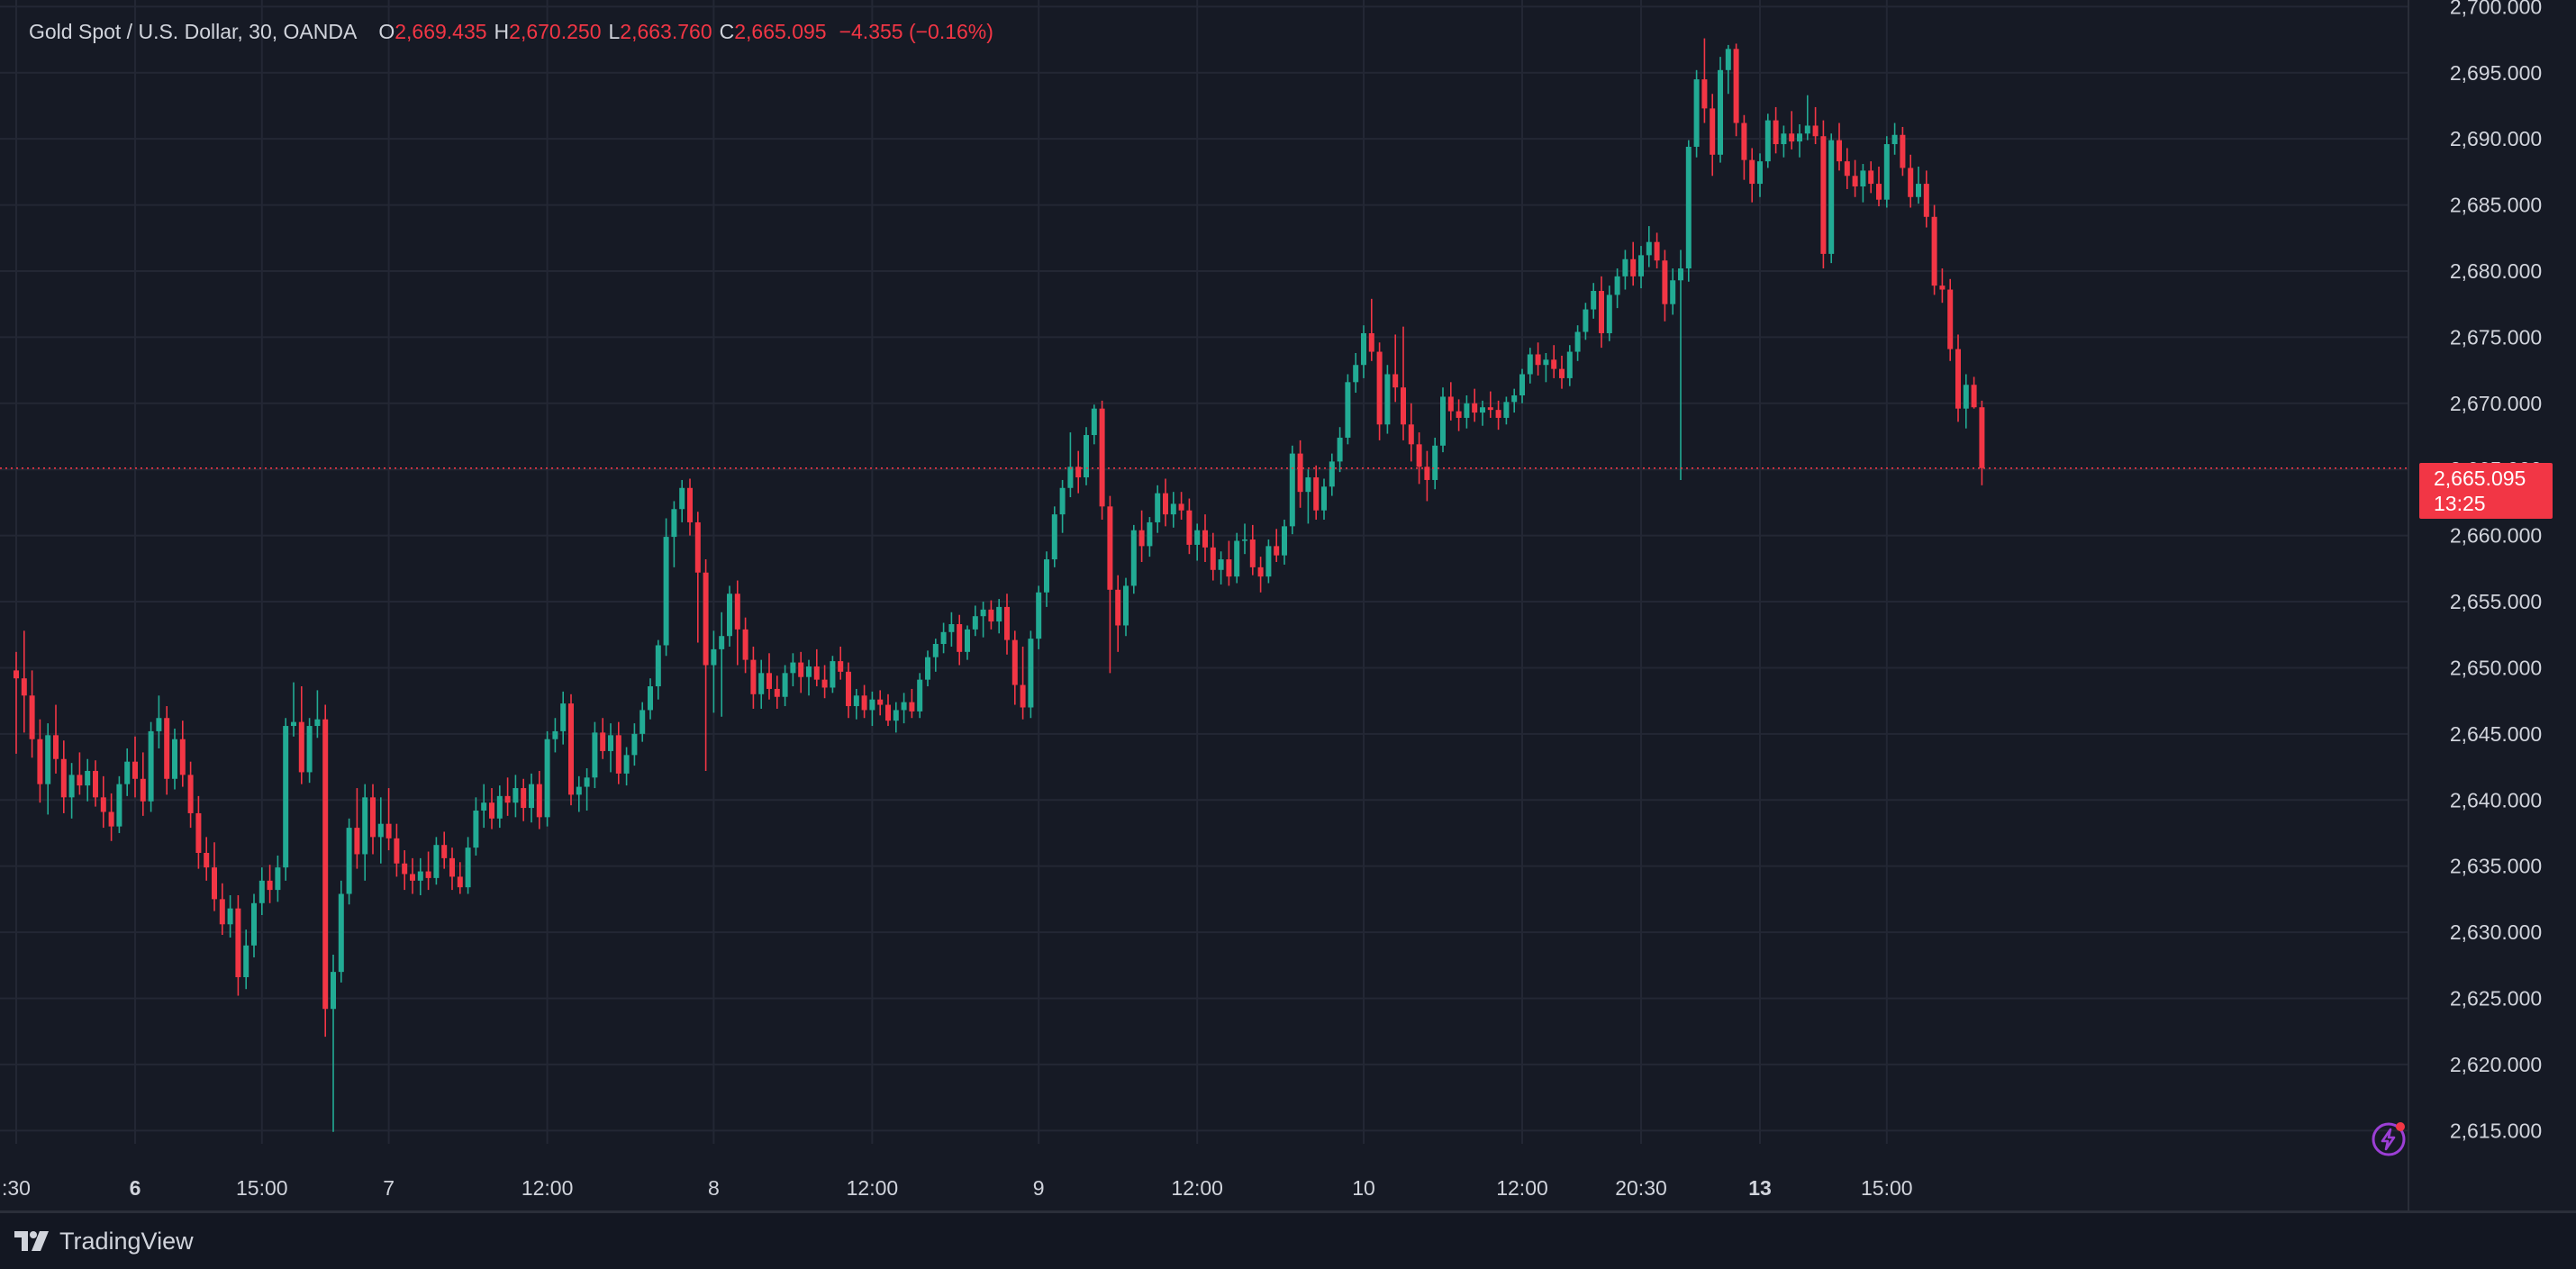 The image size is (2576, 1269). I want to click on high-value: 2,670.250, so click(555, 31).